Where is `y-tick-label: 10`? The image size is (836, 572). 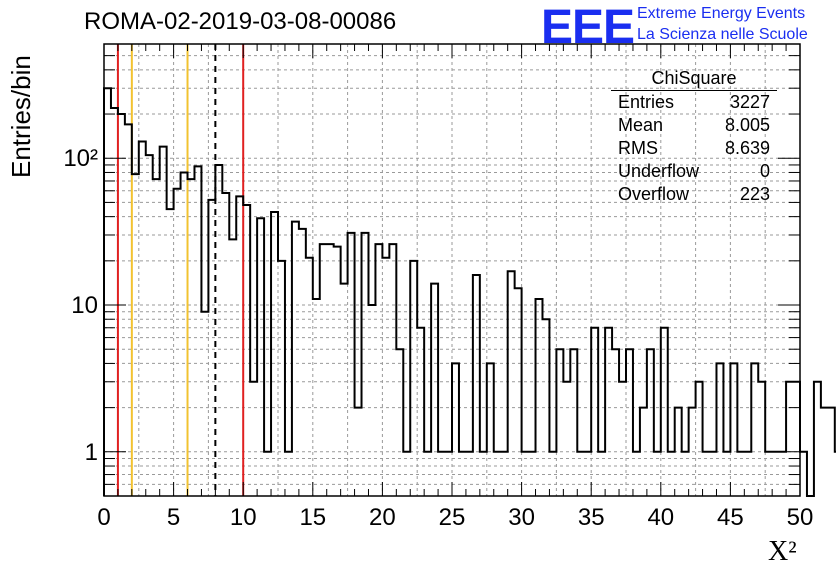
y-tick-label: 10 is located at coordinates (84, 305).